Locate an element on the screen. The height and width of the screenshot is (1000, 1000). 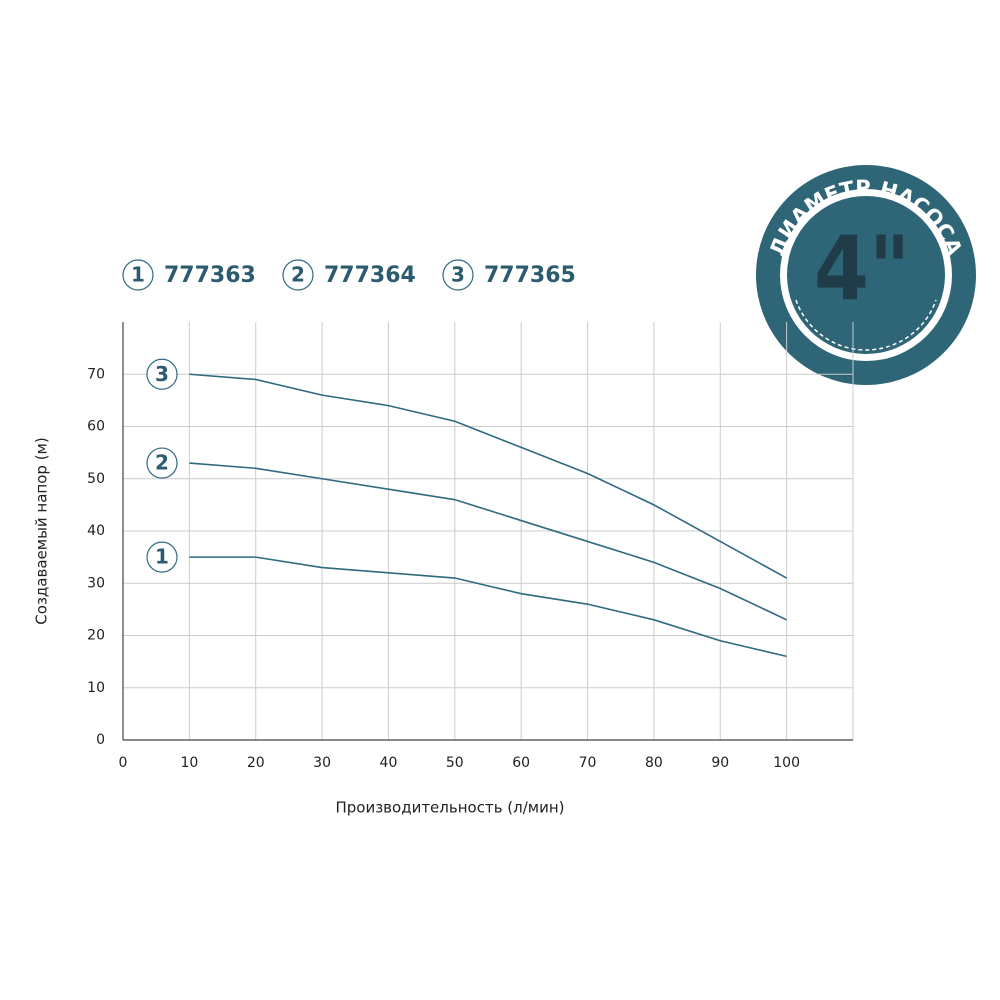
y-tick-label: 50 is located at coordinates (96, 479).